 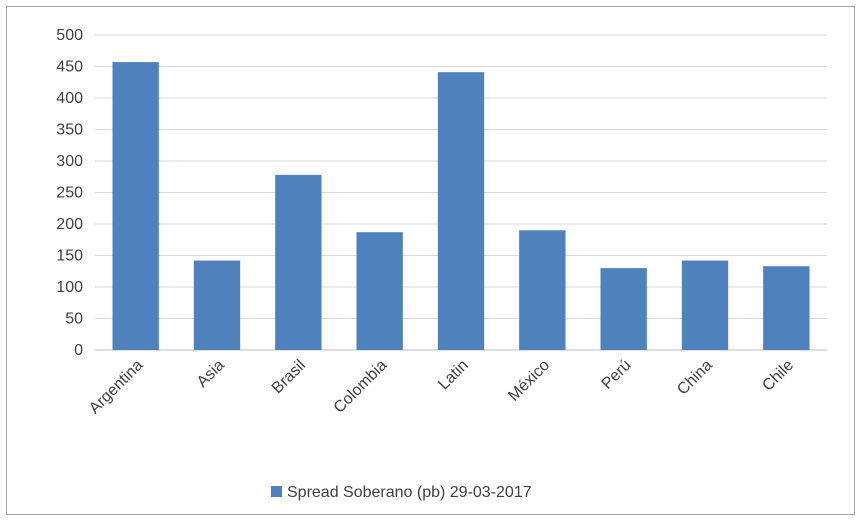 I want to click on x-tick-label: Argentina, so click(x=116, y=387).